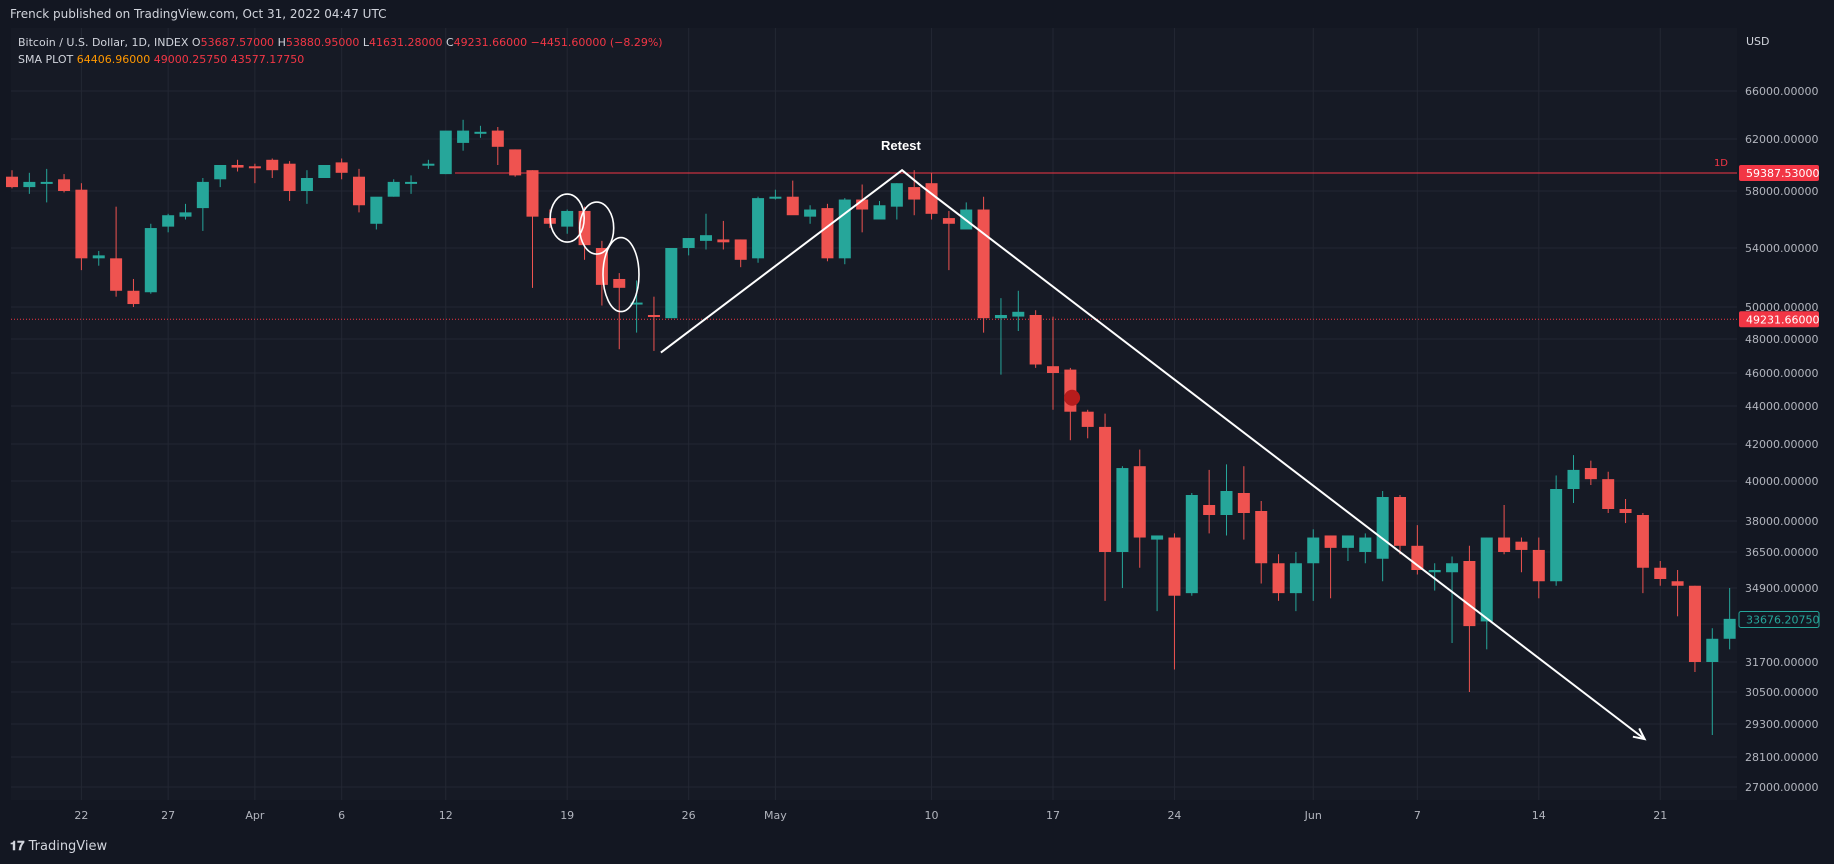  What do you see at coordinates (689, 815) in the screenshot?
I see `x-tick-label: 26` at bounding box center [689, 815].